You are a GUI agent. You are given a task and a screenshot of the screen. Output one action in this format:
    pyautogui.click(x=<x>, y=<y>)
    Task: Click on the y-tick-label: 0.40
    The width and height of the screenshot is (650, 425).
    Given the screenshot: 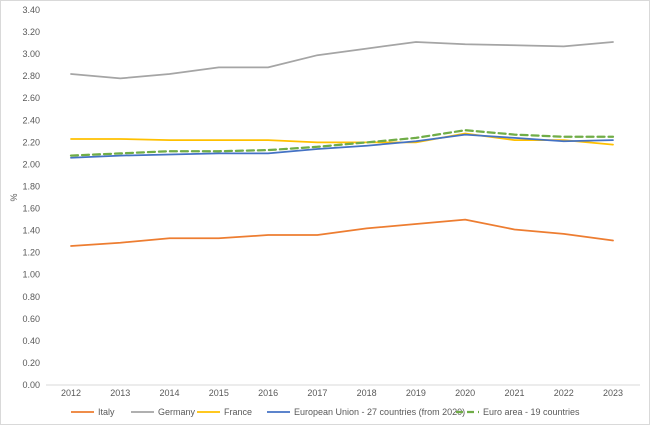 What is the action you would take?
    pyautogui.click(x=31, y=341)
    